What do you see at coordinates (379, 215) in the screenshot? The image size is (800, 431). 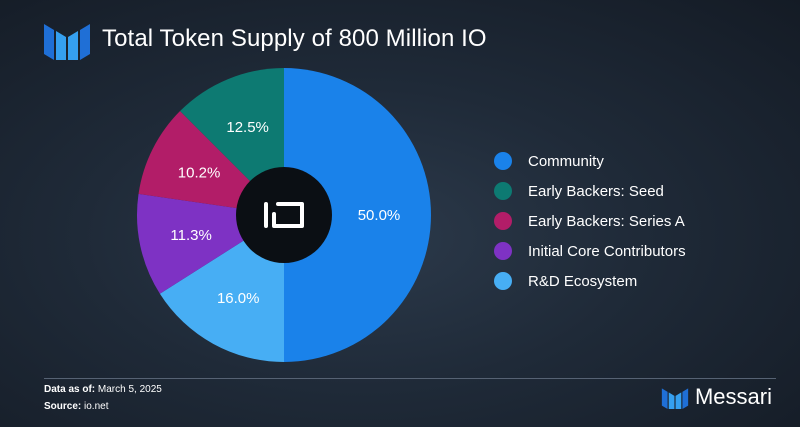 I see `slice-value-label: 50.0%` at bounding box center [379, 215].